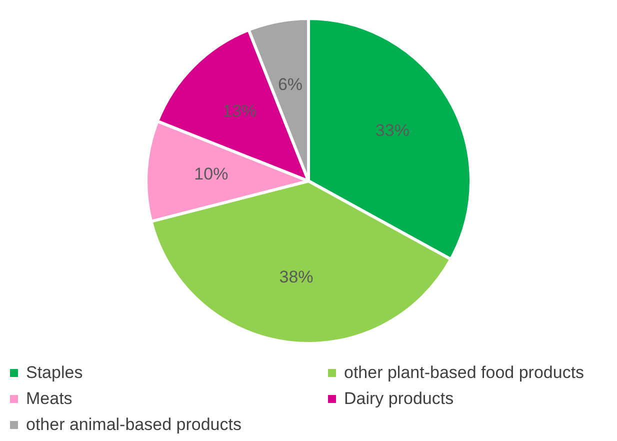 This screenshot has height=441, width=617. Describe the element at coordinates (399, 399) in the screenshot. I see `legend-label: Dairy products` at that location.